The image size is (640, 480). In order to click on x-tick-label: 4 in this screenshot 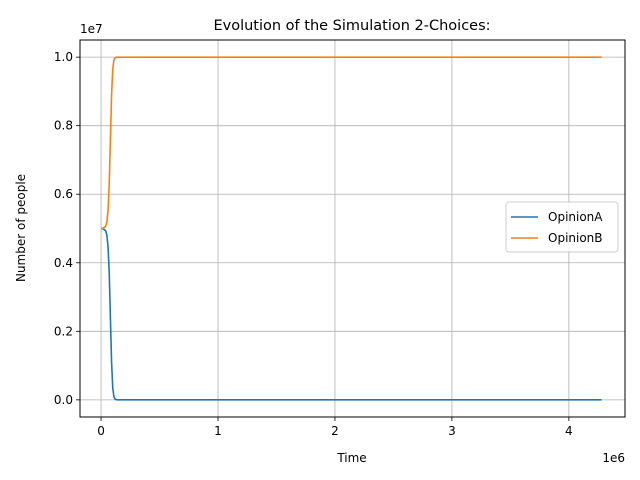, I will do `click(569, 431)`.